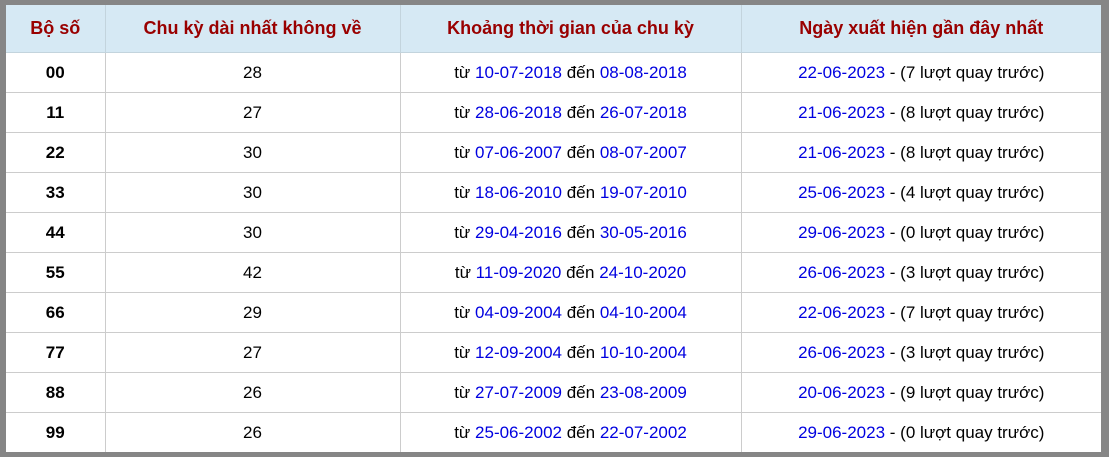  I want to click on cycle-end-date-link: 04-10-2004, so click(643, 312).